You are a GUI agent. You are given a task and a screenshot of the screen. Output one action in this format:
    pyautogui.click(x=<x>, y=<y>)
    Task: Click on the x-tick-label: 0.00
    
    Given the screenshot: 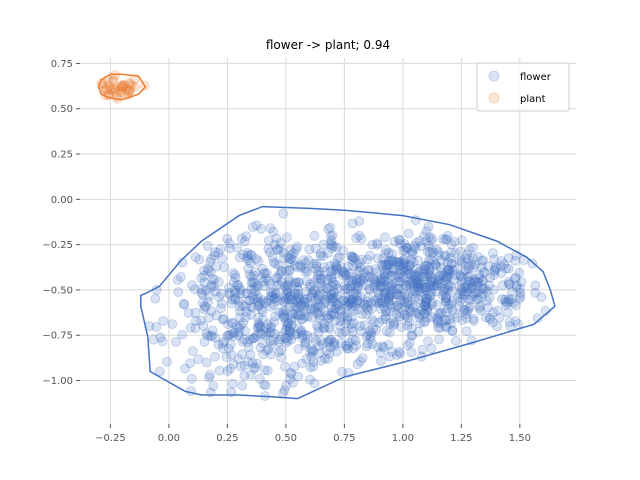 What is the action you would take?
    pyautogui.click(x=169, y=438)
    